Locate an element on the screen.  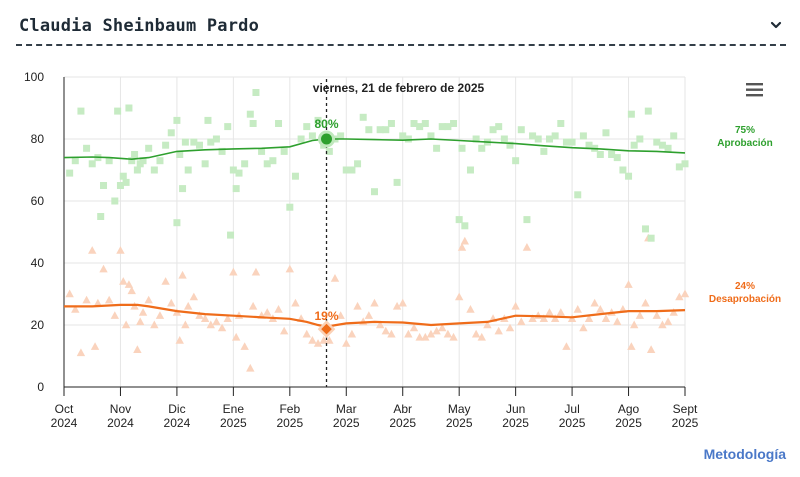
crosshair: viernes, 21 de febrero de 2025 80% 19% is located at coordinates (399, 233).